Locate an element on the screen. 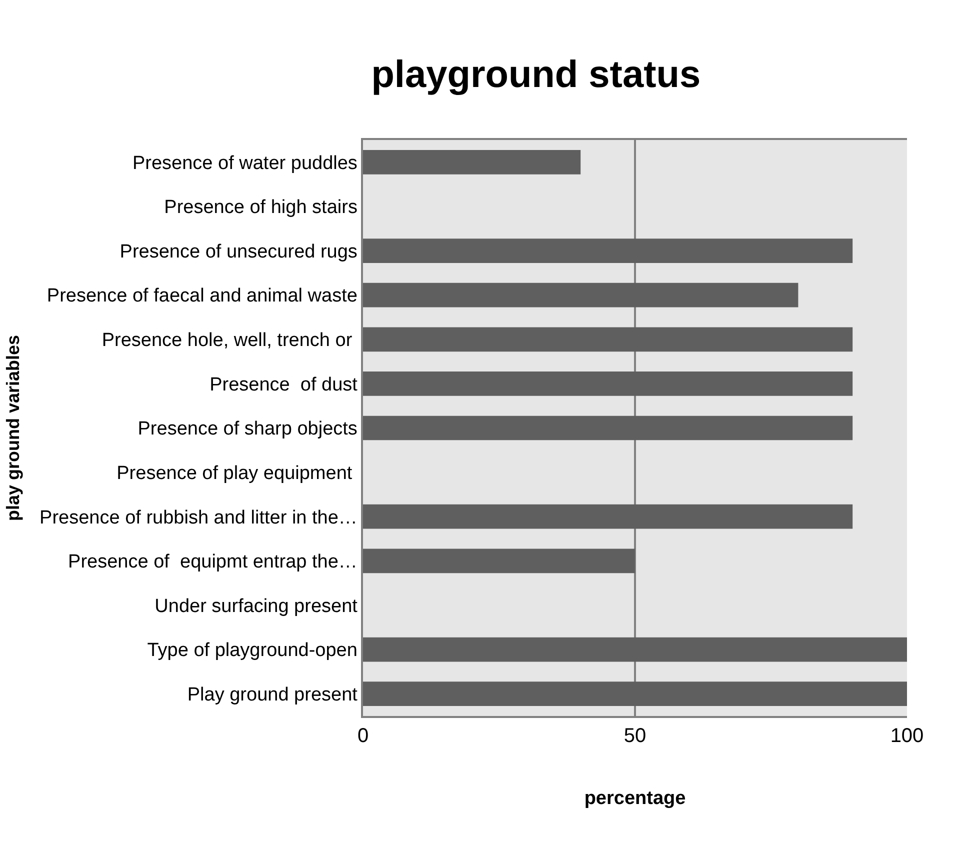 Image resolution: width=957 pixels, height=866 pixels. y-tick-label: Presence hole, well, trench or is located at coordinates (230, 341).